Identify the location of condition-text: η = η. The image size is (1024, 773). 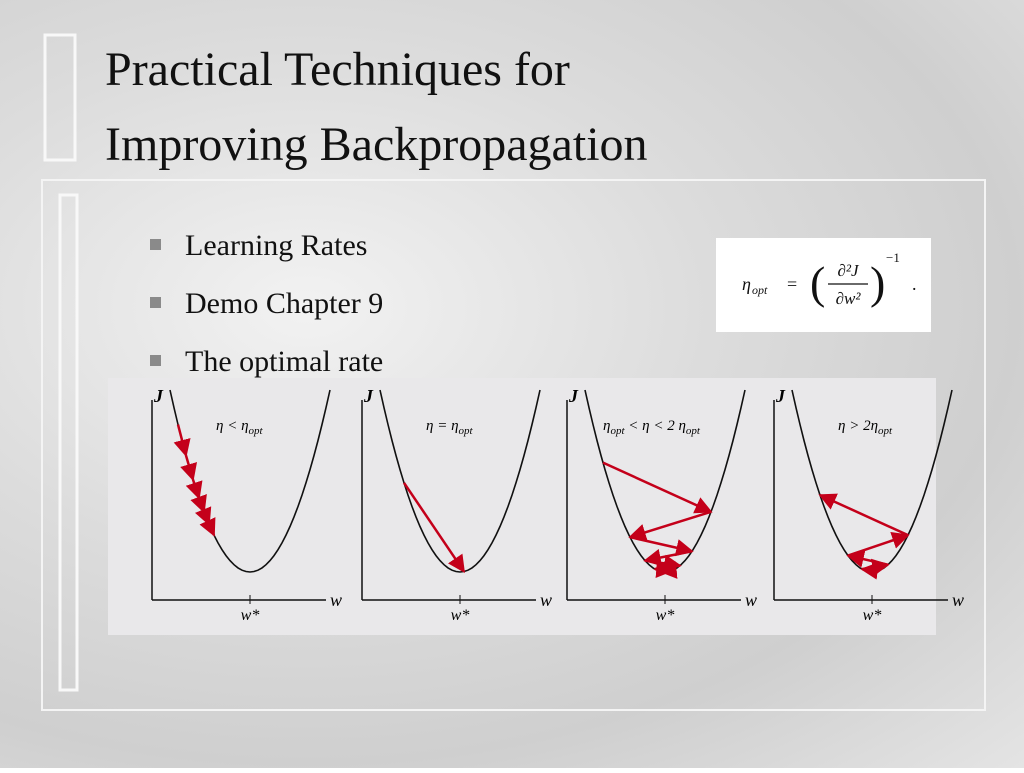
(442, 426).